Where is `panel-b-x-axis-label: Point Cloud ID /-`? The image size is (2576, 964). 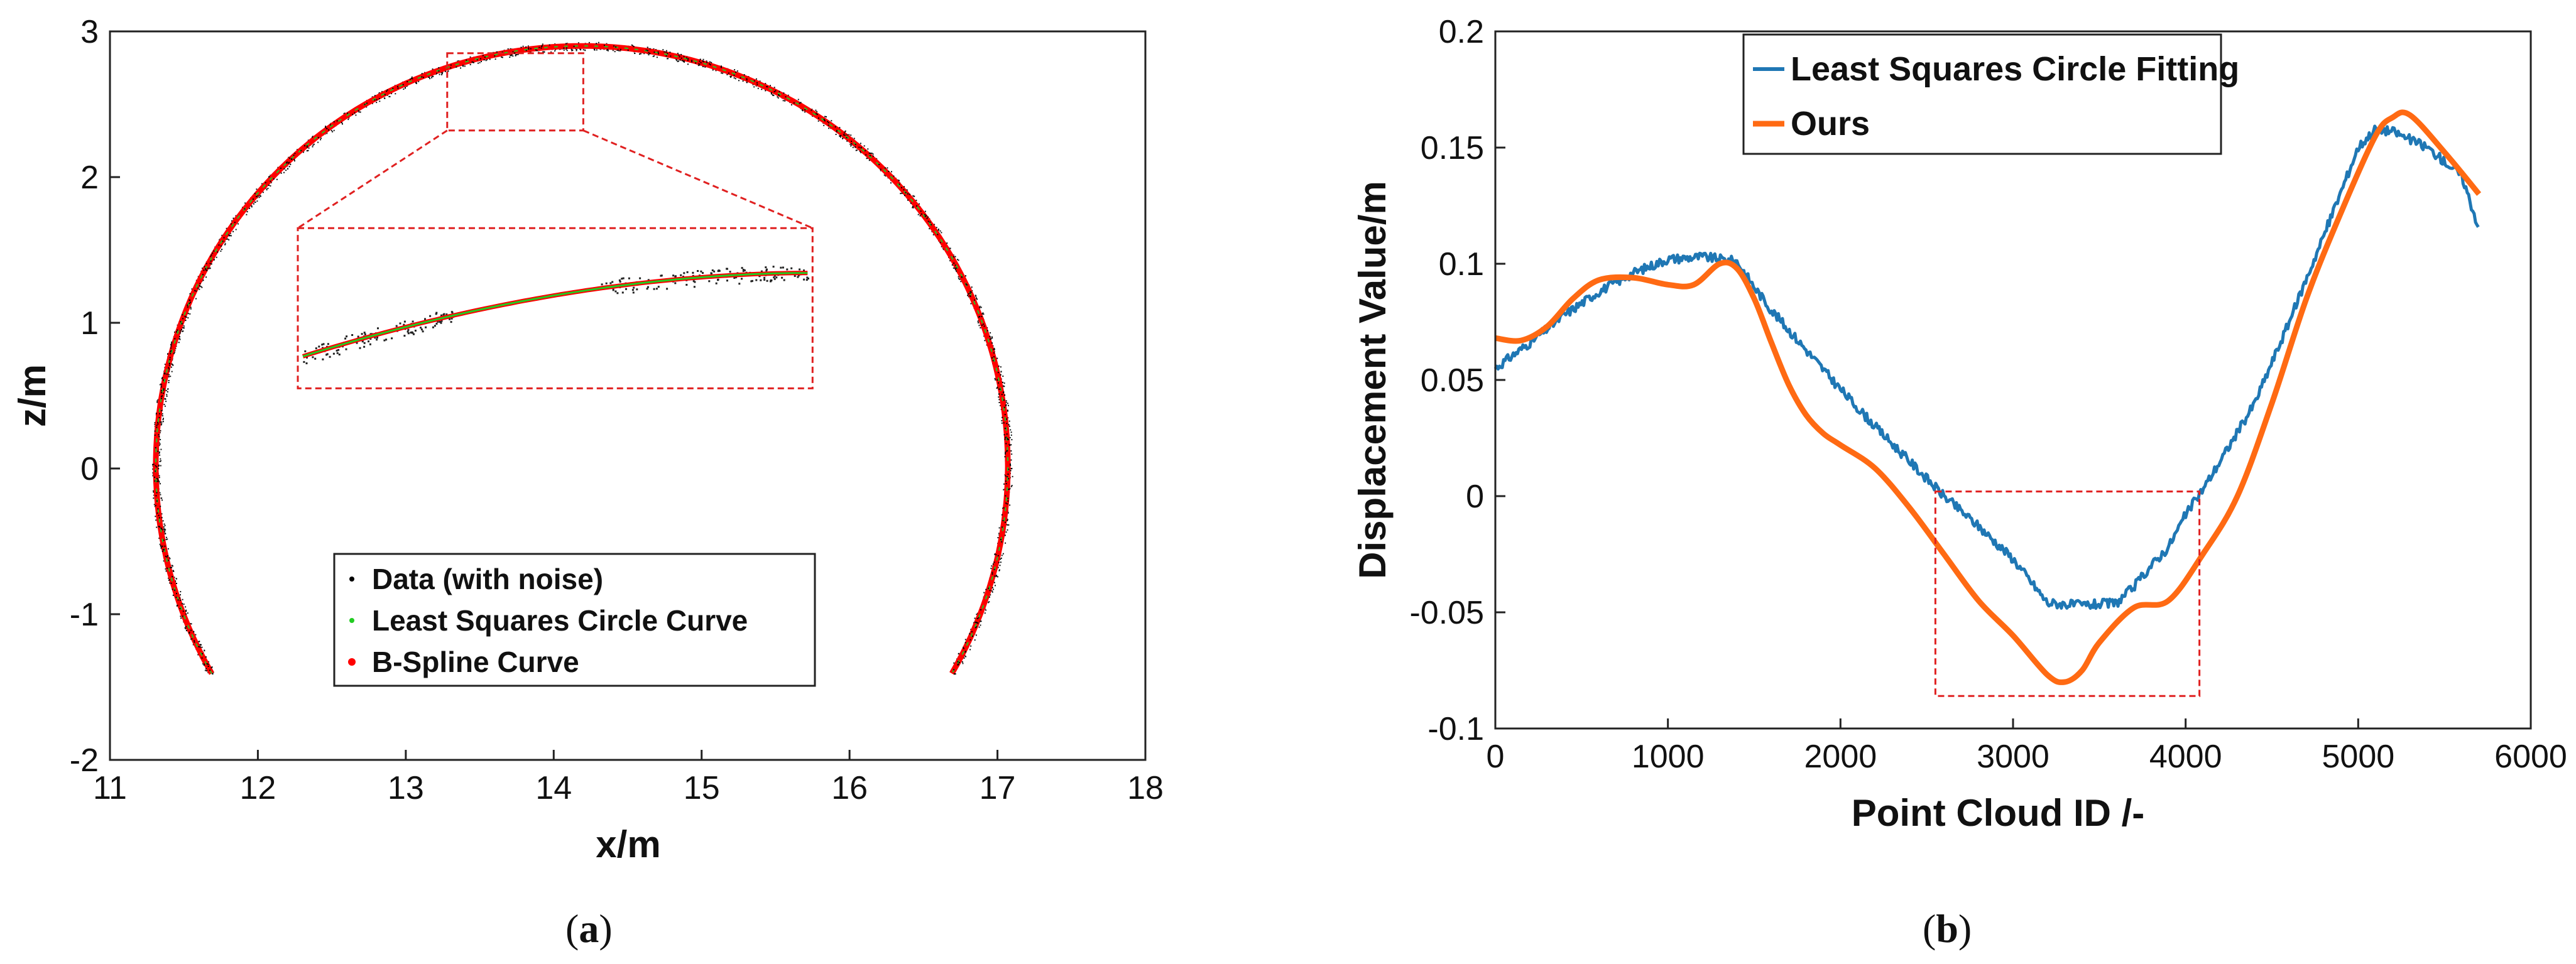 panel-b-x-axis-label: Point Cloud ID /- is located at coordinates (1998, 813).